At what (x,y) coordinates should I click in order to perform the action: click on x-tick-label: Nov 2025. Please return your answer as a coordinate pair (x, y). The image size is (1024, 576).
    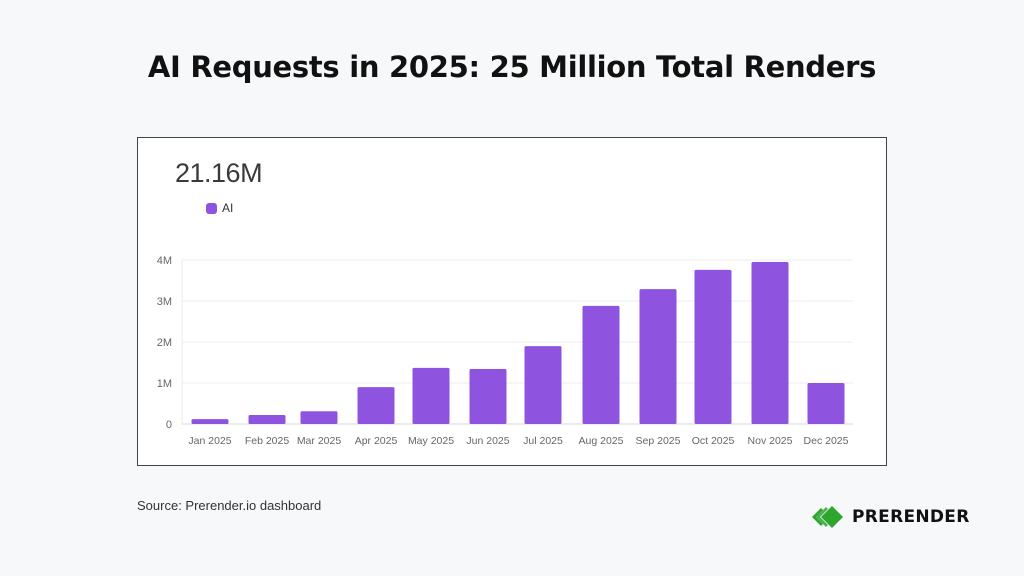
    Looking at the image, I should click on (770, 441).